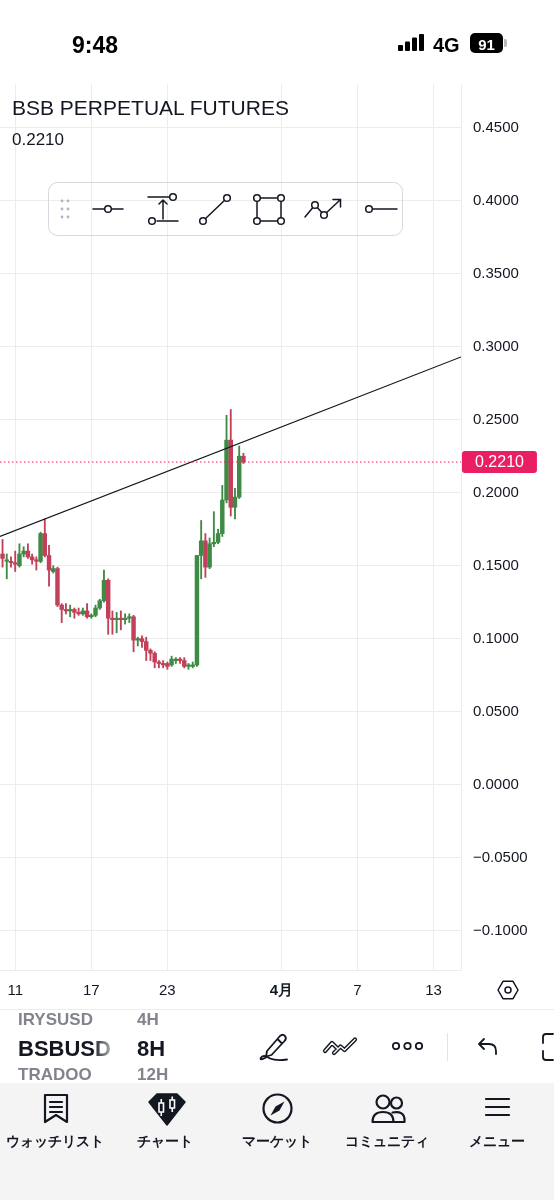 The image size is (554, 1200). I want to click on y-tick-label: 0.2000, so click(496, 491).